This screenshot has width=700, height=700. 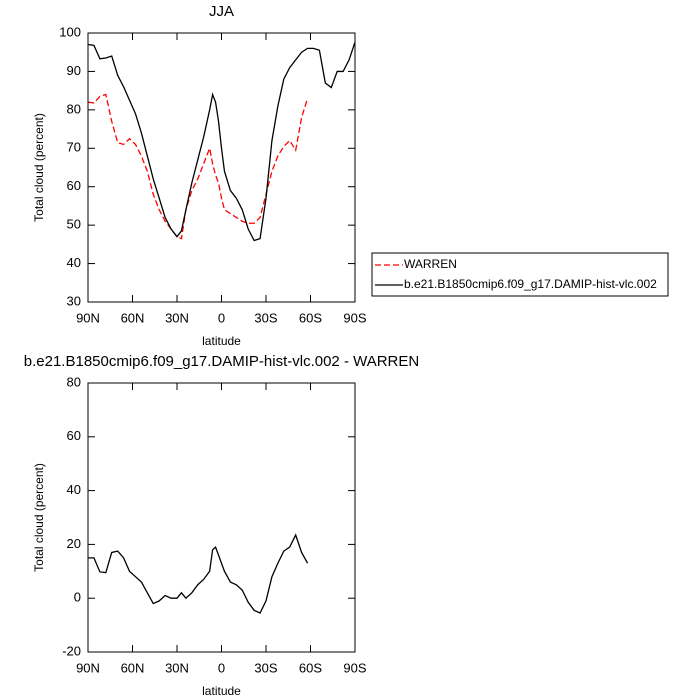 I want to click on y-tick-label: 50, so click(x=74, y=224).